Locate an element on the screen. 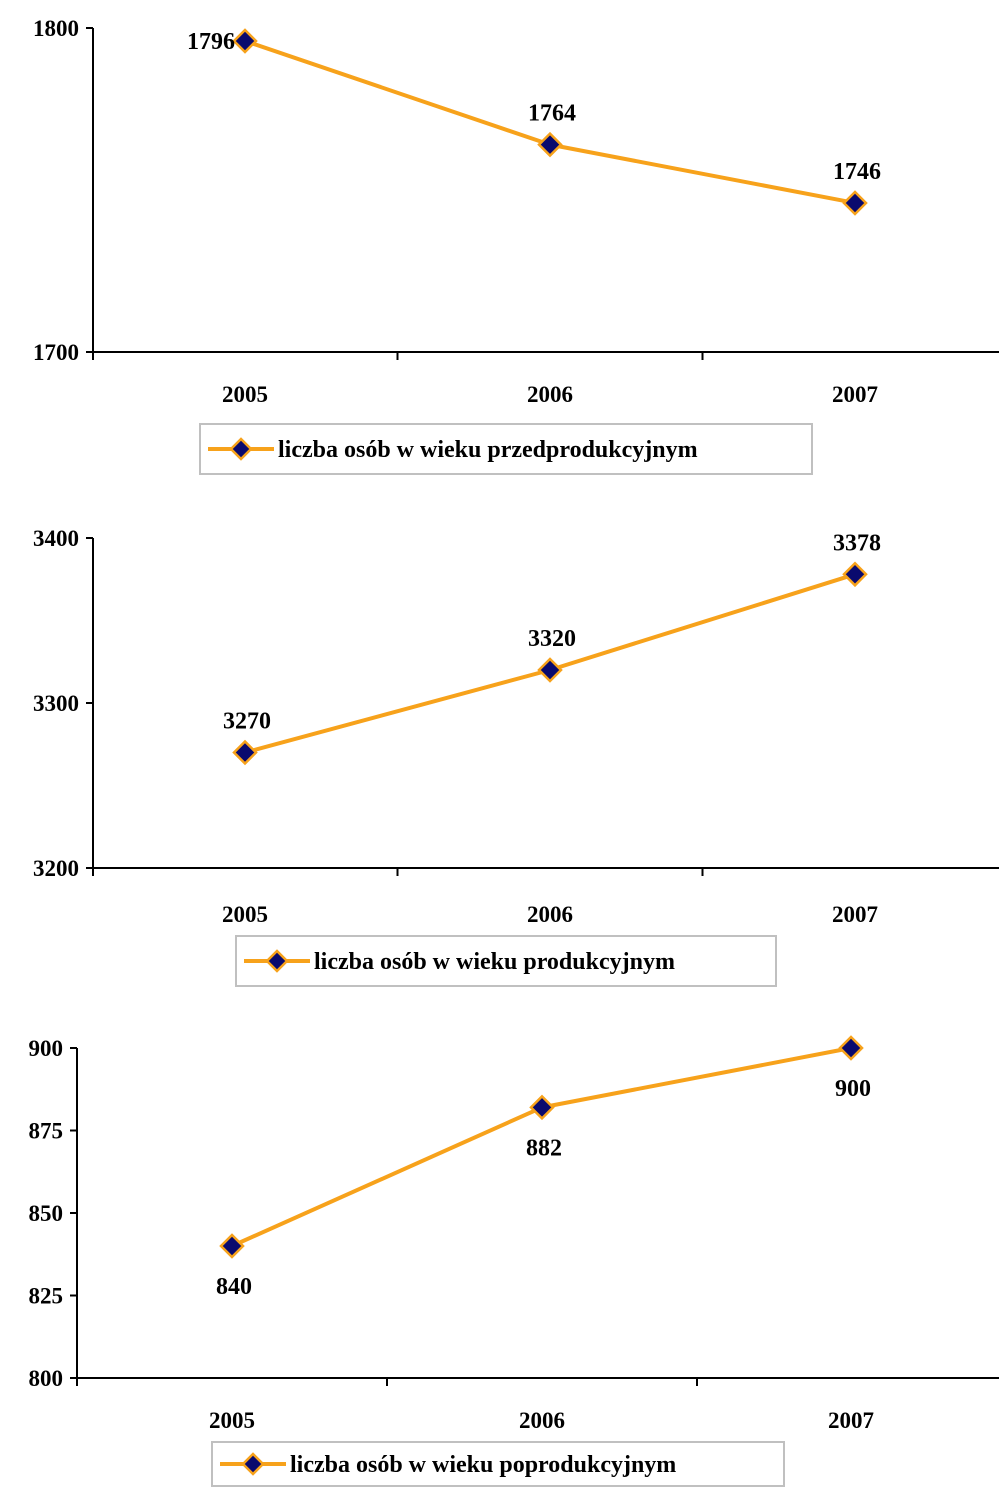 This screenshot has width=999, height=1488. legend: liczba osób w wieku produkcyjnym is located at coordinates (506, 961).